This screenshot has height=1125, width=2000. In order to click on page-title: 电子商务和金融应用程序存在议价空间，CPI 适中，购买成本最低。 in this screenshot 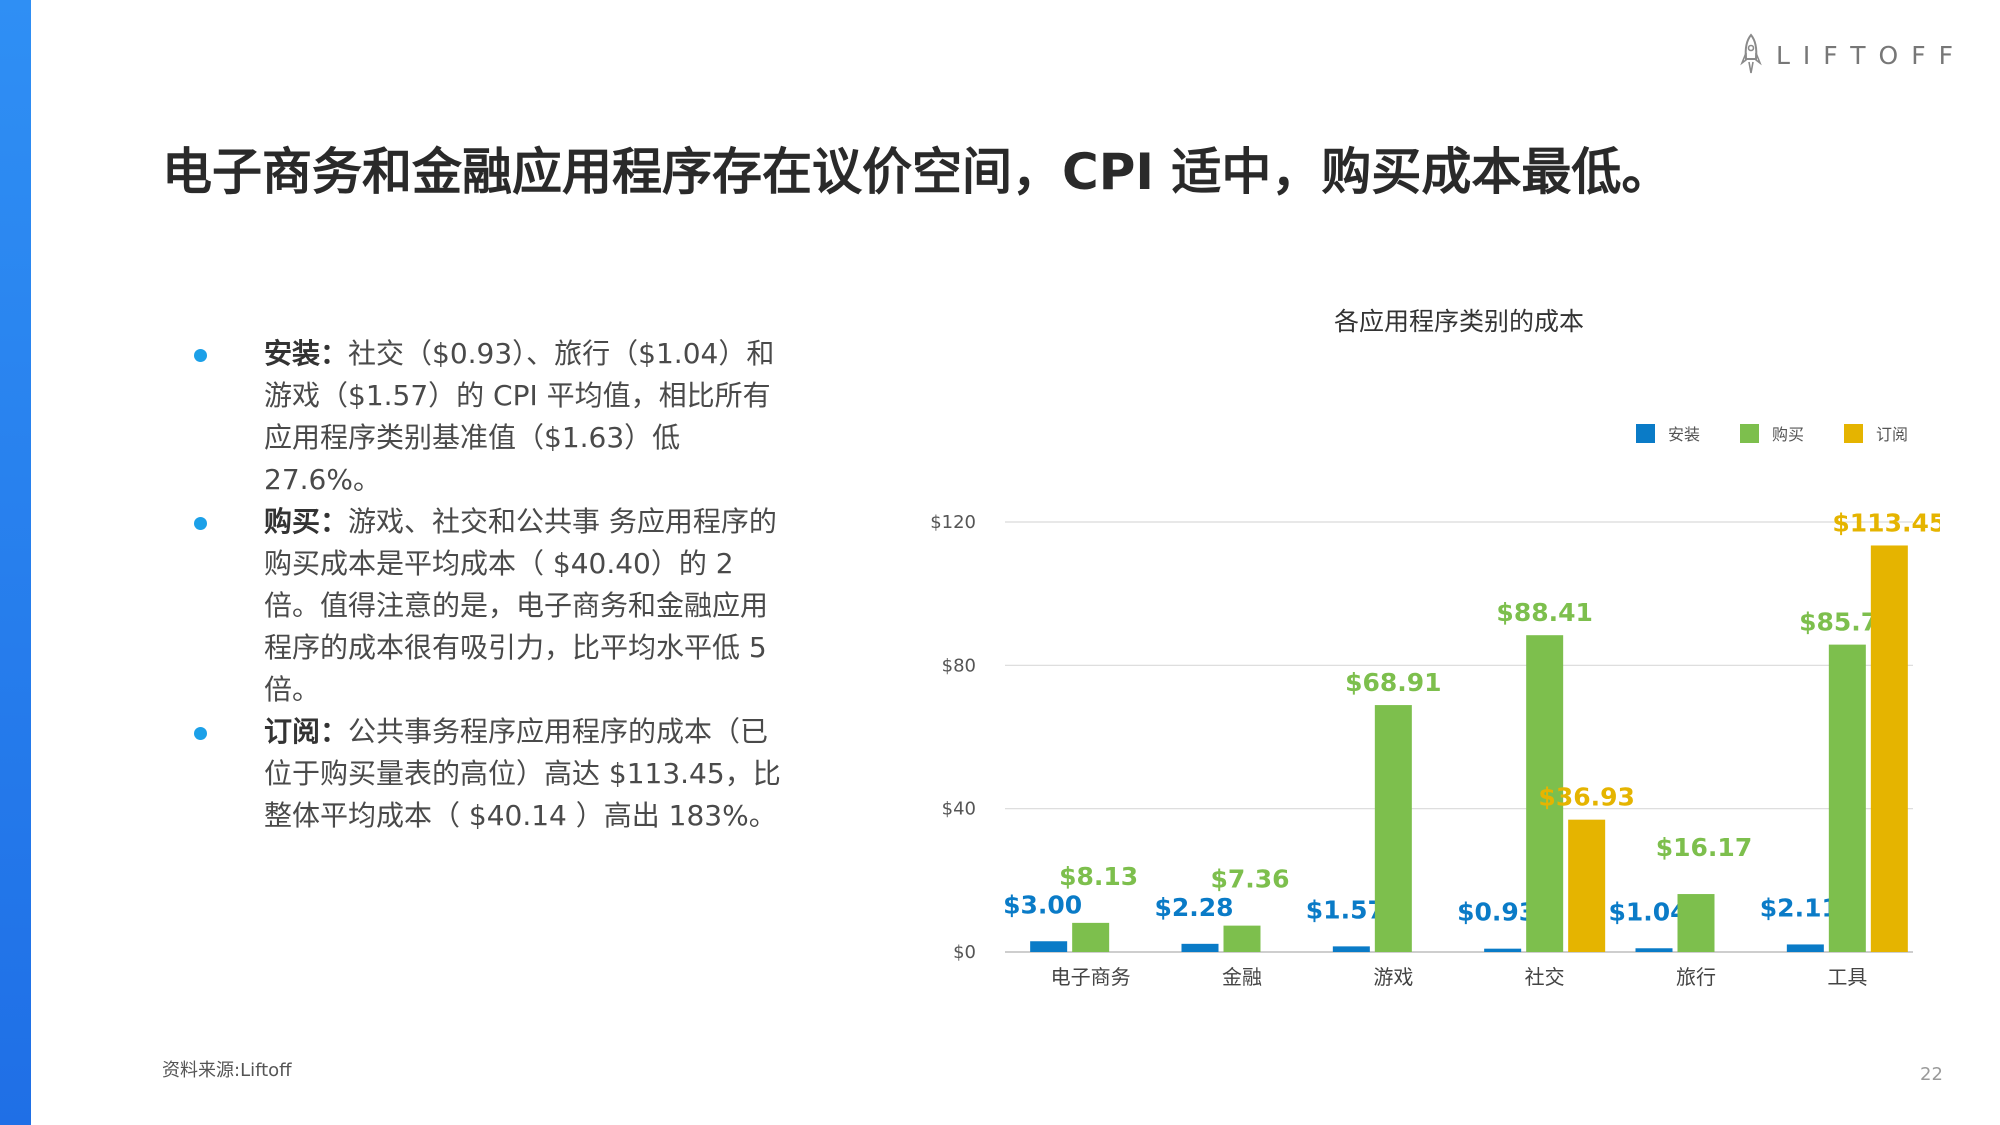, I will do `click(917, 172)`.